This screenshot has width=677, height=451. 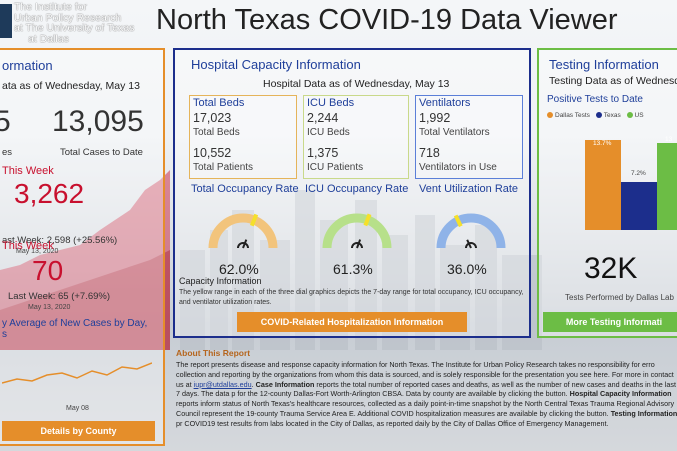 What do you see at coordinates (101, 152) in the screenshot?
I see `total-cases-label: Total Cases to Date` at bounding box center [101, 152].